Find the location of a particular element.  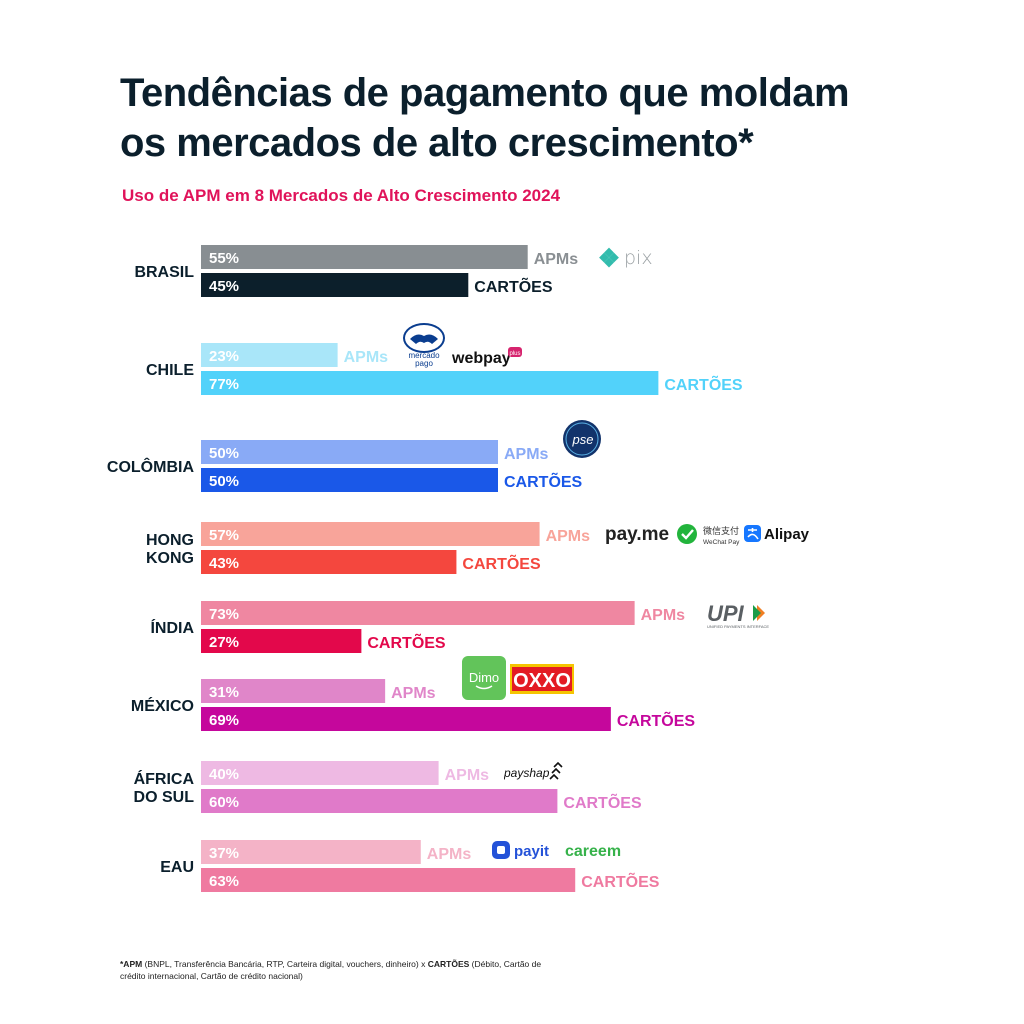

payit-icon: payit is located at coordinates (520, 850).